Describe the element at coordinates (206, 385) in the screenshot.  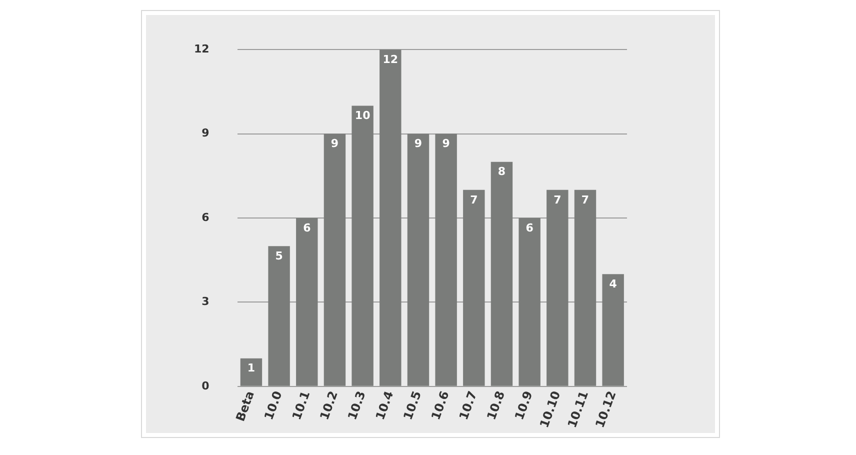
I see `y-tick-label: 0` at that location.